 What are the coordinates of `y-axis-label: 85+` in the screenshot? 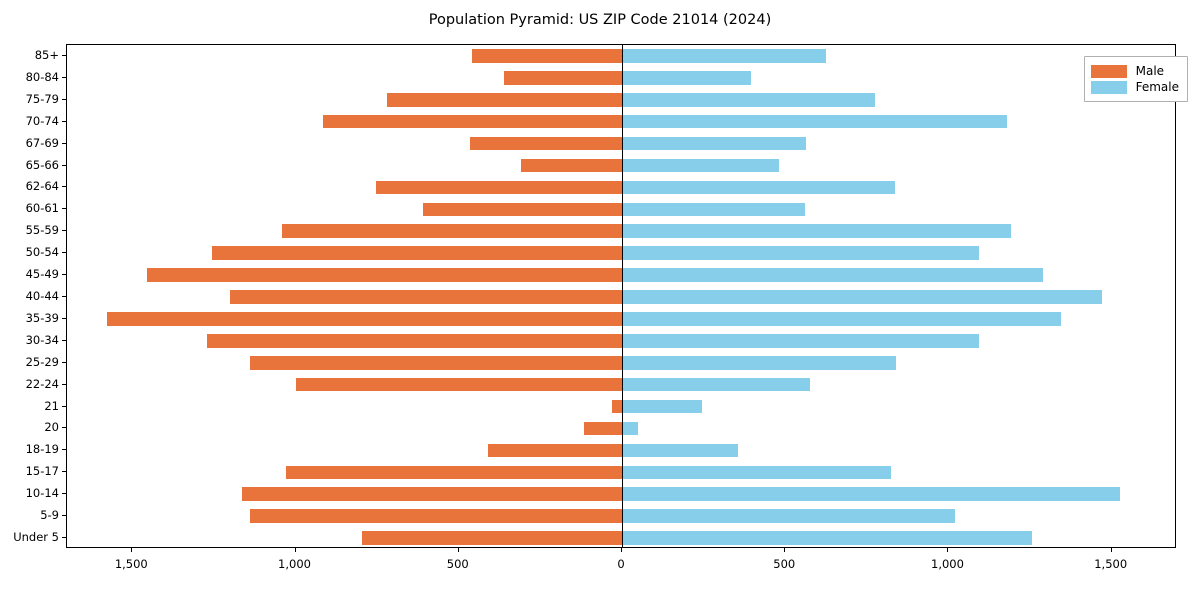 It's located at (46, 54).